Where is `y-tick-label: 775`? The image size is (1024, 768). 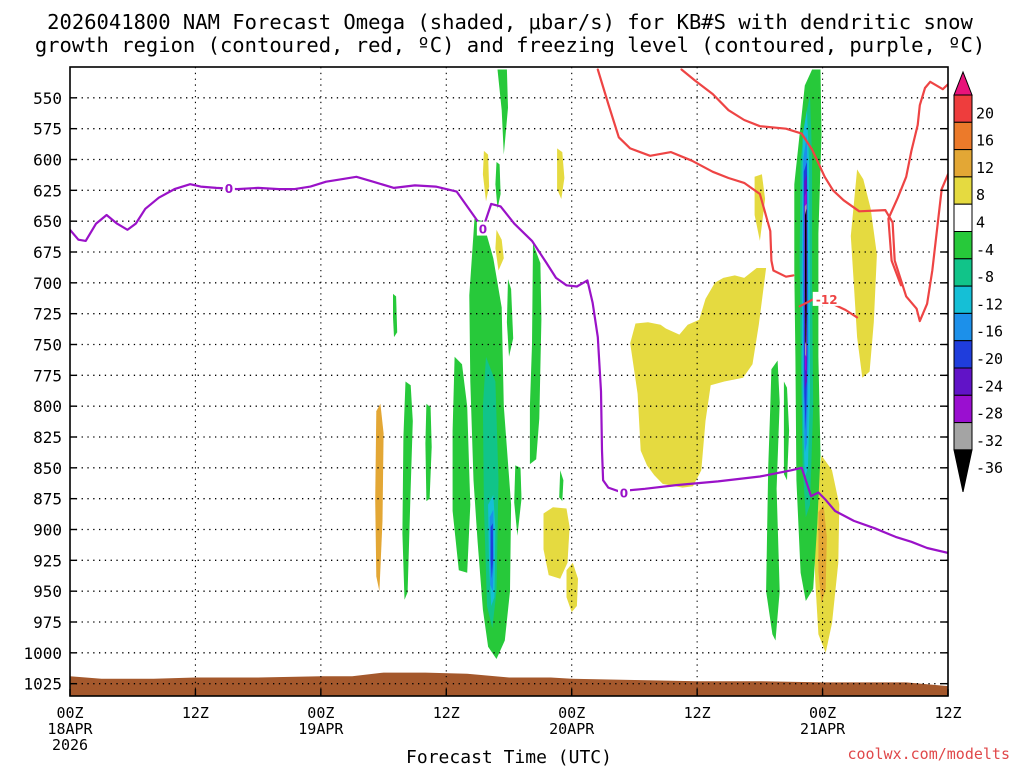 y-tick-label: 775 is located at coordinates (47, 375).